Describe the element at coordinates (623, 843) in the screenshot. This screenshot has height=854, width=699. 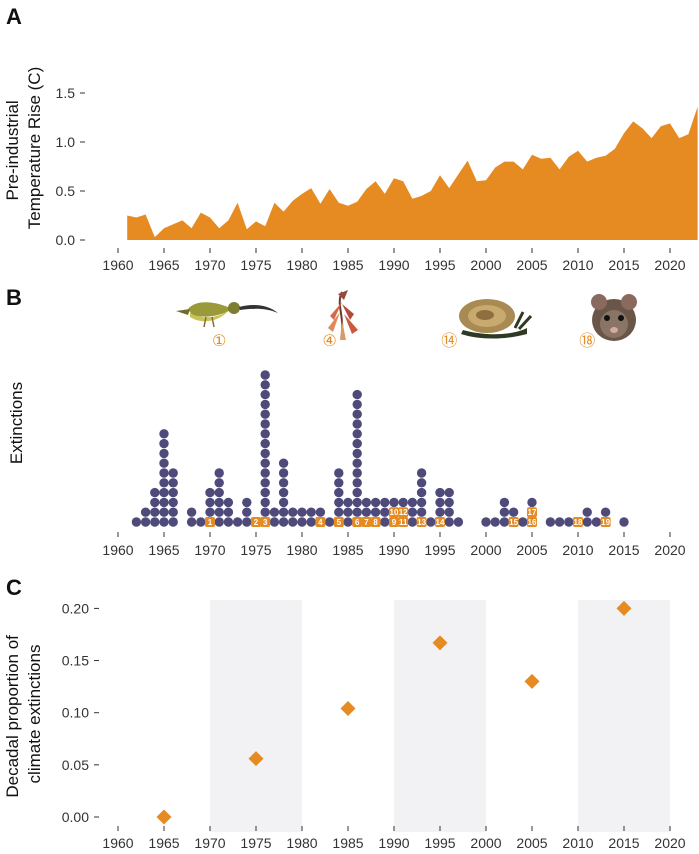
I see `proportion-xtick-label: 2015` at that location.